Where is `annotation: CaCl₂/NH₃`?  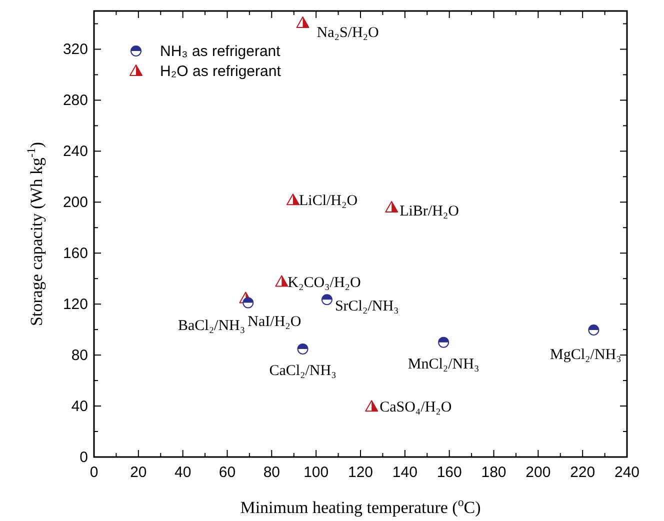 annotation: CaCl₂/NH₃ is located at coordinates (302, 370).